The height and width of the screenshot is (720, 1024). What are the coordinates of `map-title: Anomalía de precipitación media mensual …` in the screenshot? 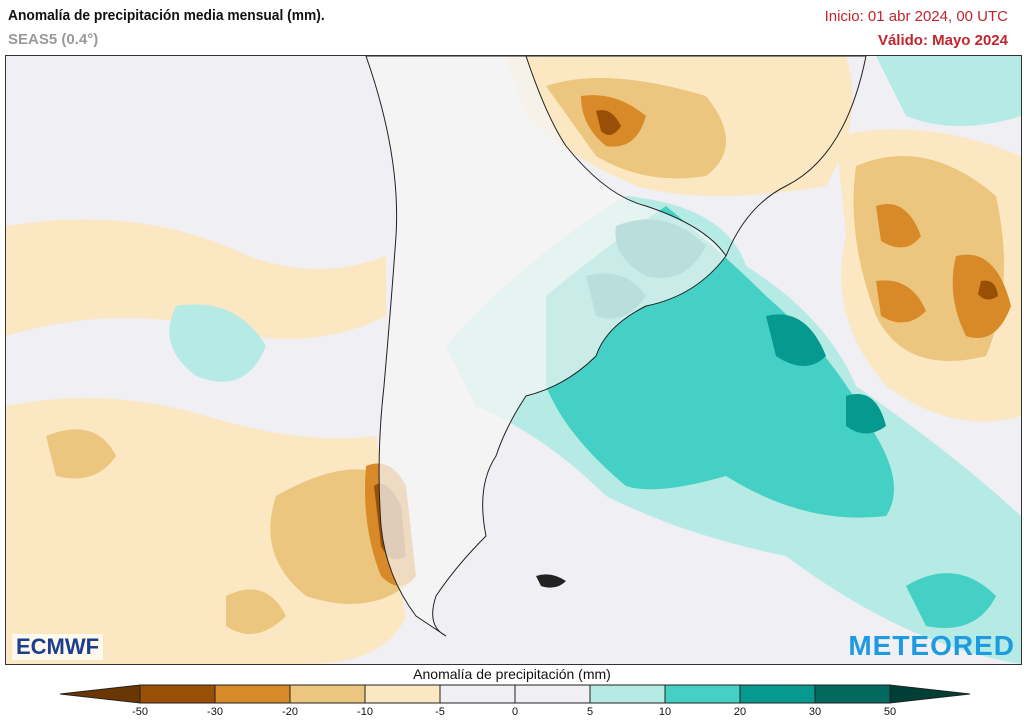 It's located at (166, 15).